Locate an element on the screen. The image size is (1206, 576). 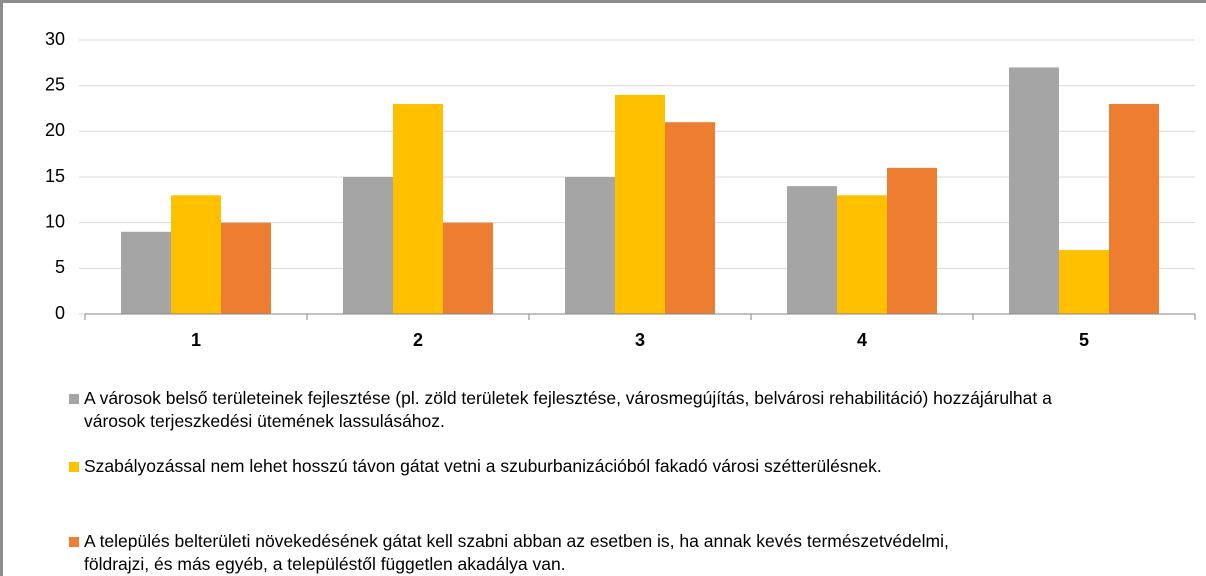
y-tick-label: 5 is located at coordinates (60, 267).